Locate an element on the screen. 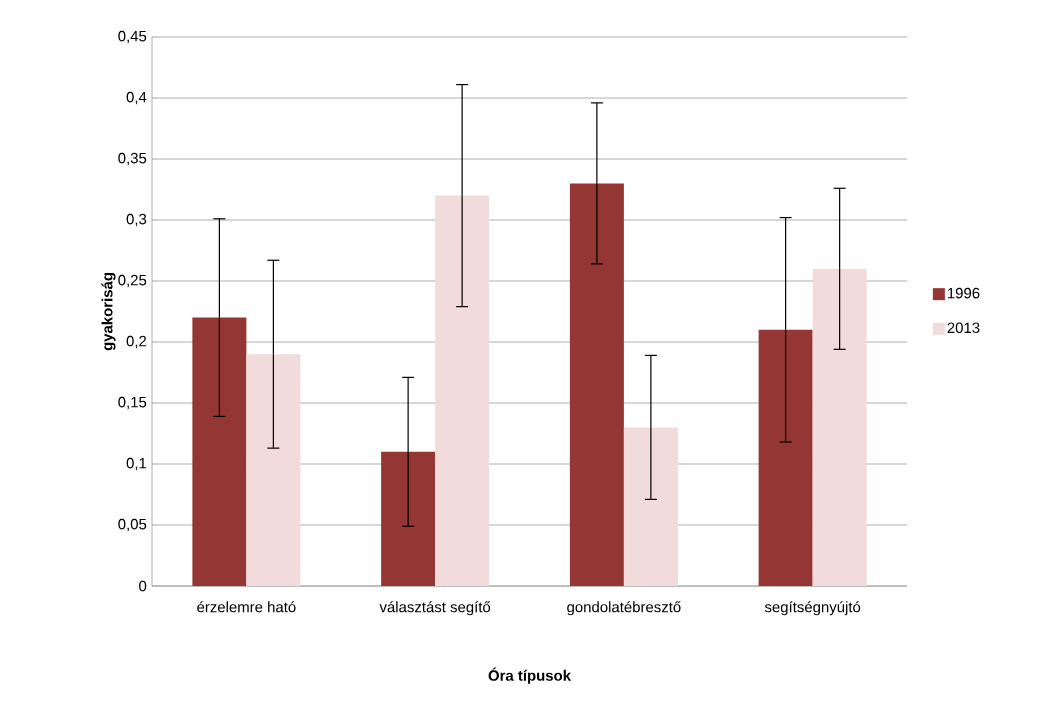 The height and width of the screenshot is (705, 1047). y-tick-label: 0,4 is located at coordinates (136, 98).